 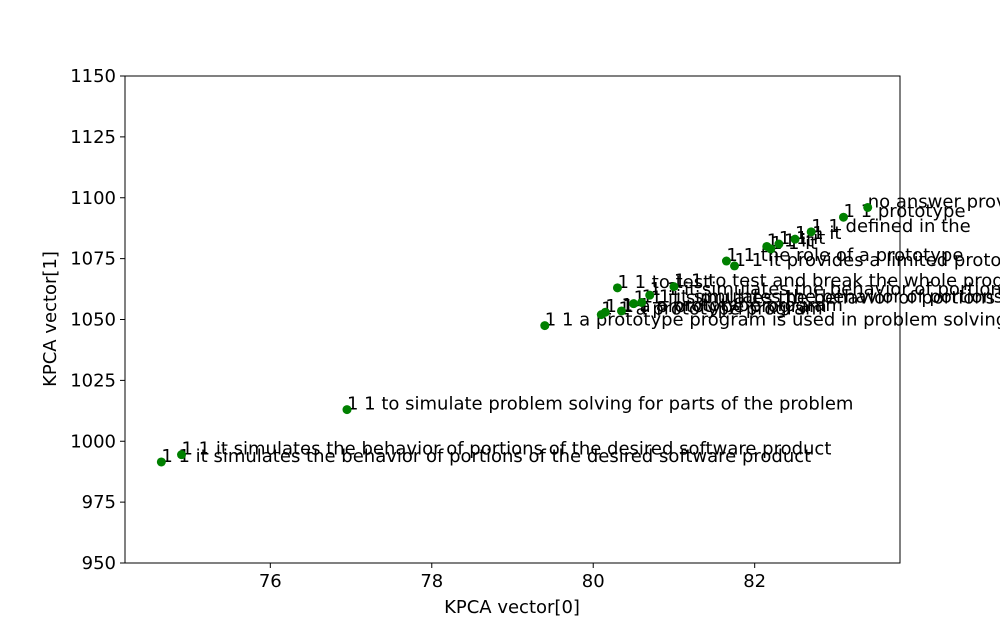 What do you see at coordinates (99, 563) in the screenshot?
I see `y-tick-label: 950` at bounding box center [99, 563].